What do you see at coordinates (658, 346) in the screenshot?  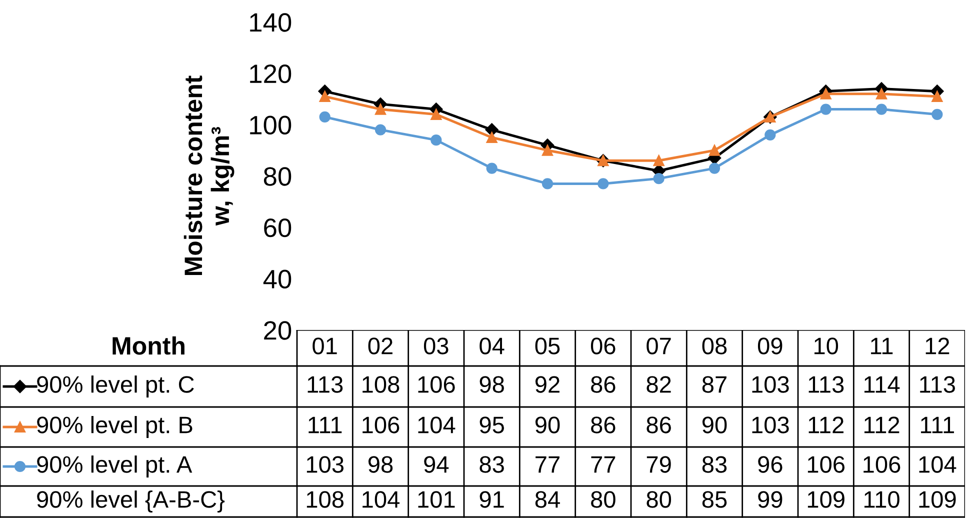 I see `x-tick-label: 07` at bounding box center [658, 346].